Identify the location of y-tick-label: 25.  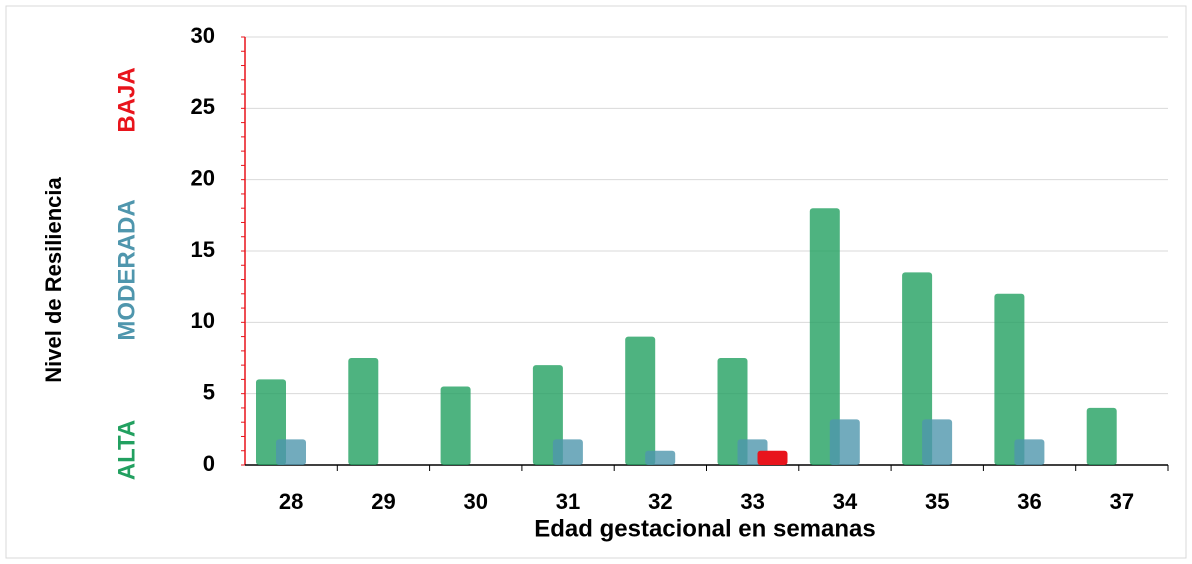
(203, 106).